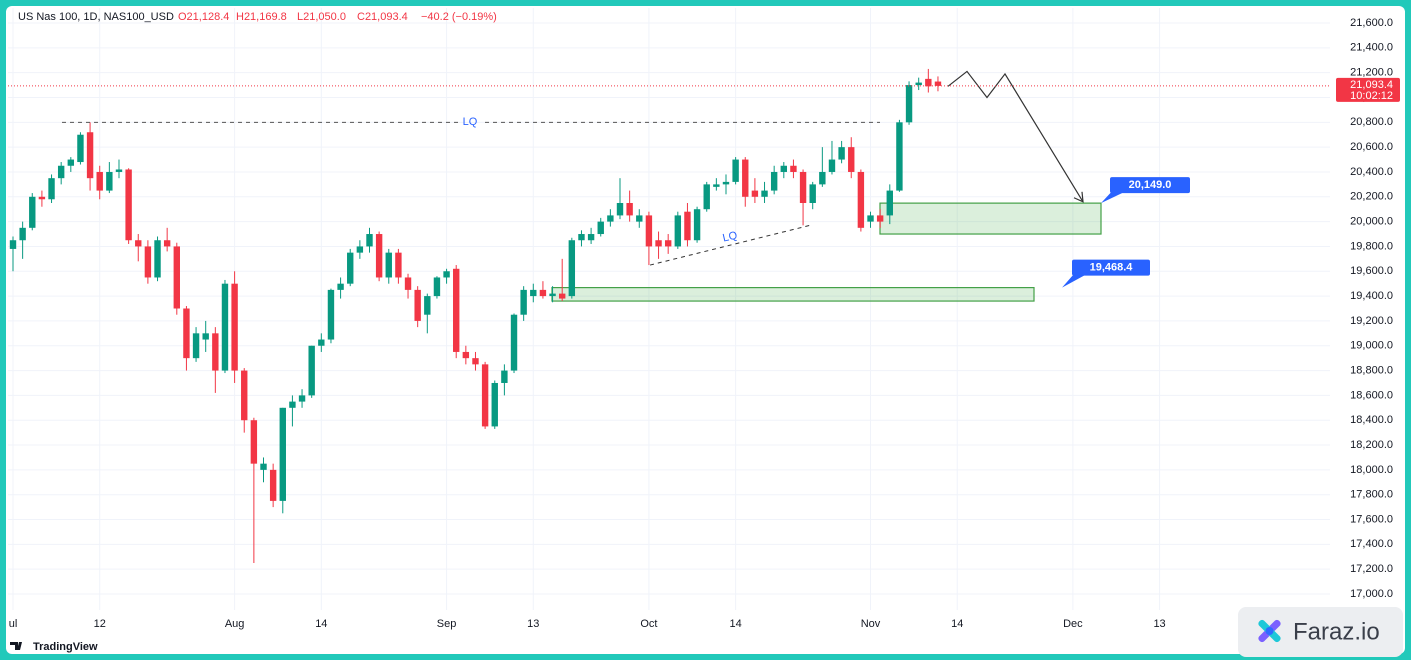  I want to click on y-tick-label: 19,800.0, so click(1371, 246).